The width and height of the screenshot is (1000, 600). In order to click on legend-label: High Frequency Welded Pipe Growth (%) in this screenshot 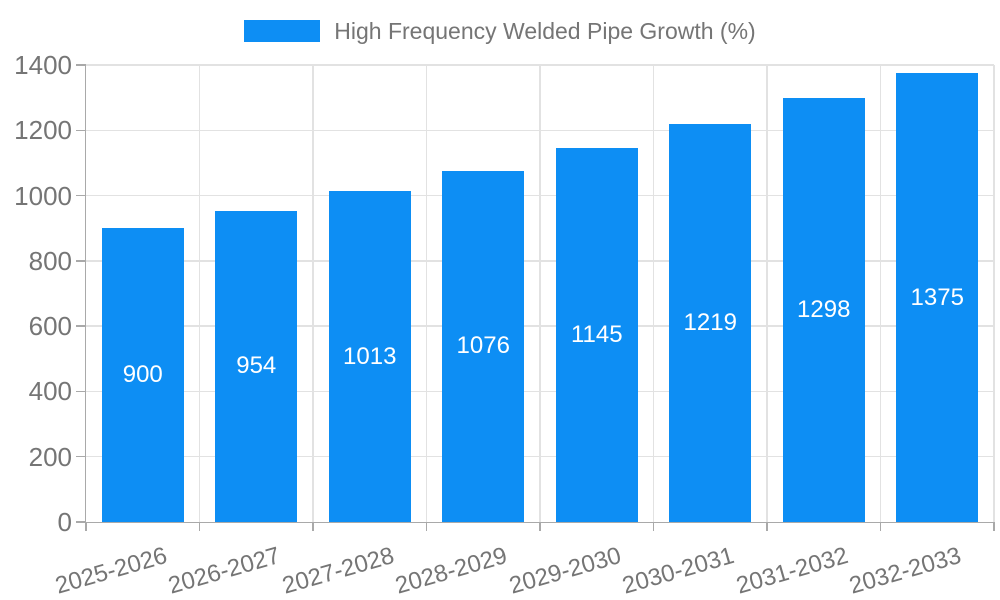, I will do `click(545, 30)`.